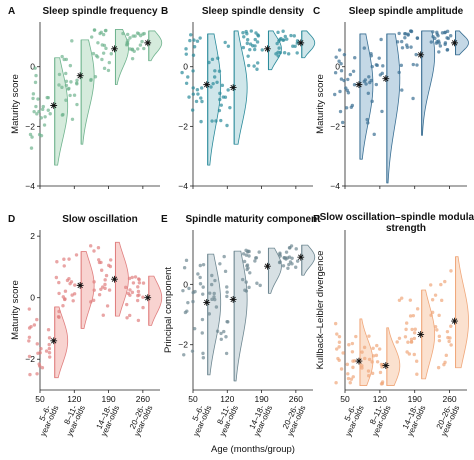 This screenshot has width=474, height=460. Describe the element at coordinates (345, 399) in the screenshot. I see `x-tick-label: 50` at that location.